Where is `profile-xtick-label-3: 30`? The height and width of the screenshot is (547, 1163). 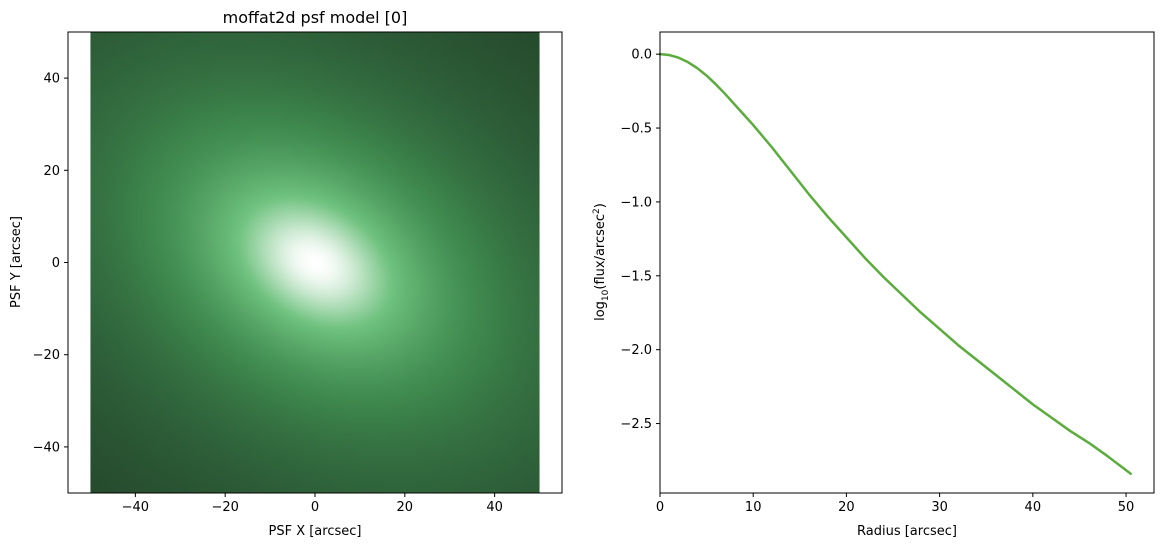
profile-xtick-label-3: 30 is located at coordinates (939, 507).